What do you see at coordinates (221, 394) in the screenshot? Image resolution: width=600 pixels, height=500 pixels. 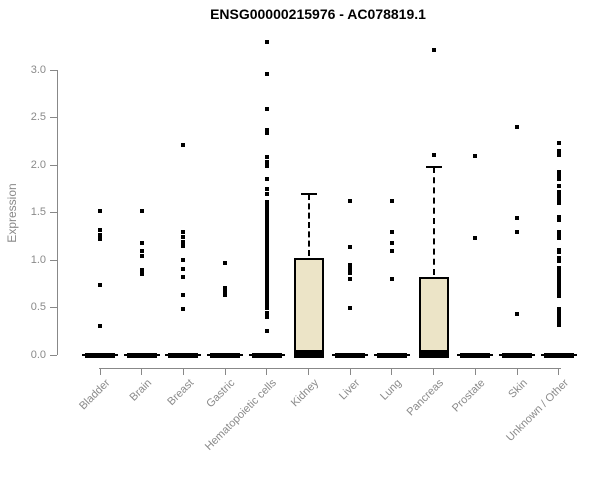 I see `x-tick-label: Gastric` at bounding box center [221, 394].